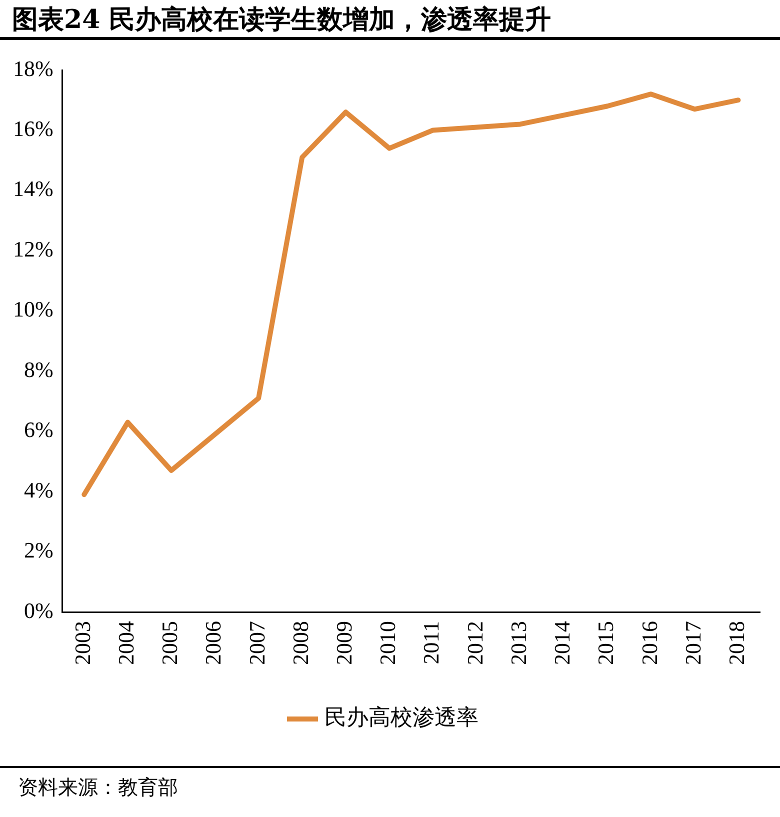 This screenshot has height=817, width=780. Describe the element at coordinates (33, 309) in the screenshot. I see `y-tick-label: 10%` at that location.